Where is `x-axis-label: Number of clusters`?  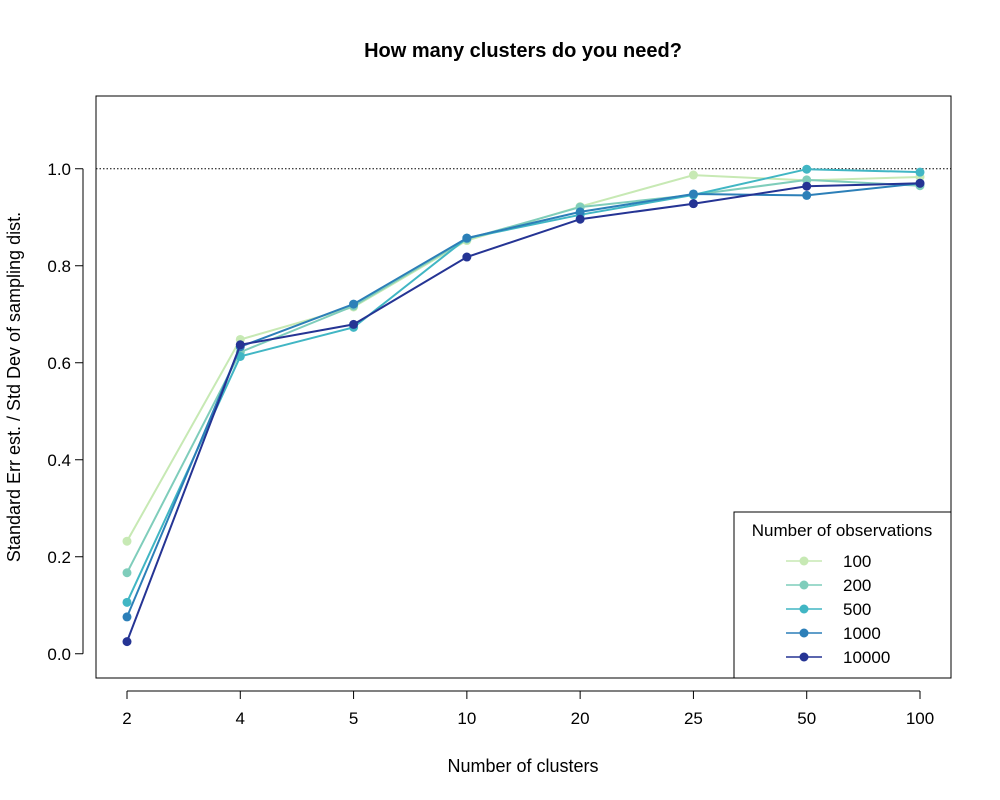
x-axis-label: Number of clusters is located at coordinates (522, 766).